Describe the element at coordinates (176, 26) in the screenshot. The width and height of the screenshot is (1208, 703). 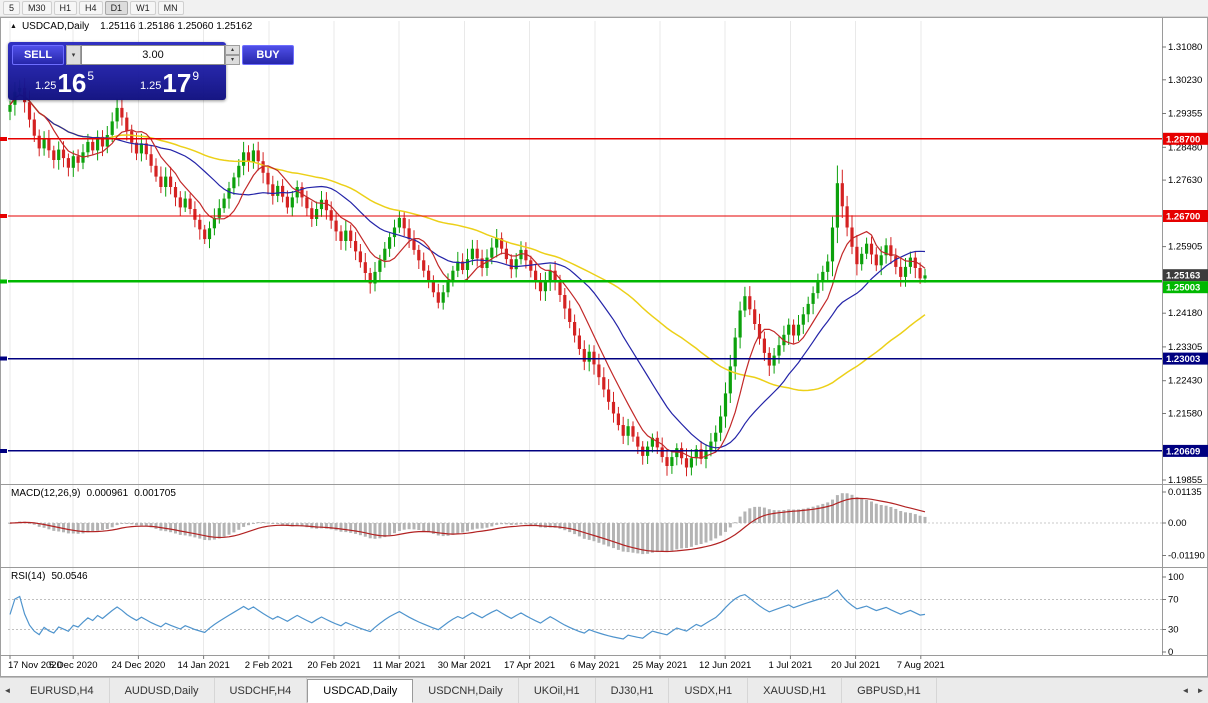
I see `chart-ohlc-values: 1.25116 1.25186 1.25060 1.25162` at that location.